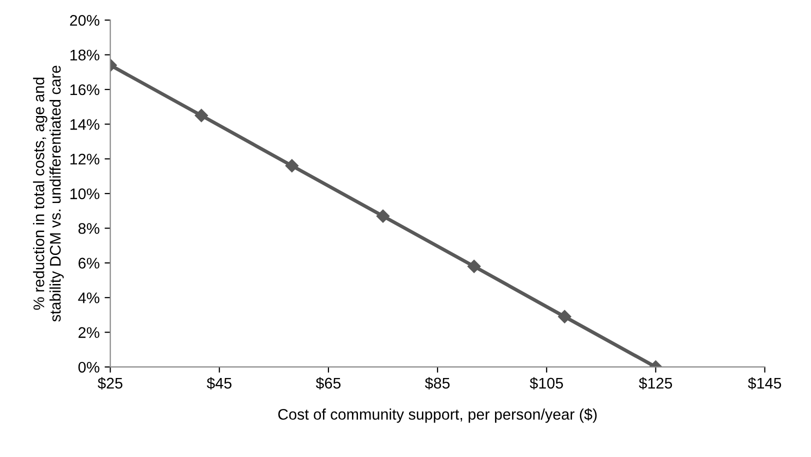  Describe the element at coordinates (437, 415) in the screenshot. I see `x-axis-title: Cost of community support, per person/year ($)` at that location.